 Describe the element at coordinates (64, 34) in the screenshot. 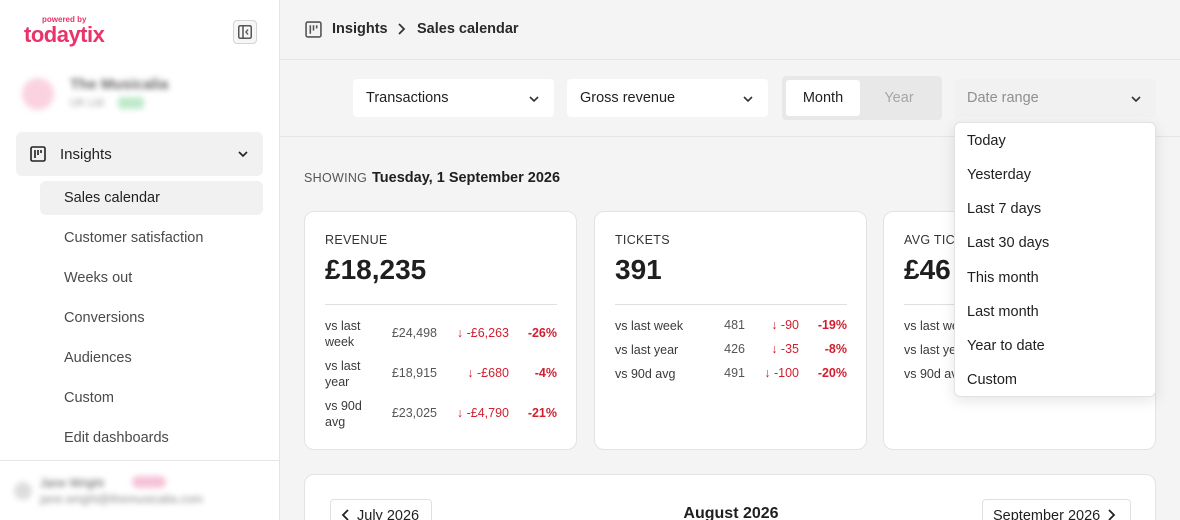

I see `logo-text: todaytix` at that location.